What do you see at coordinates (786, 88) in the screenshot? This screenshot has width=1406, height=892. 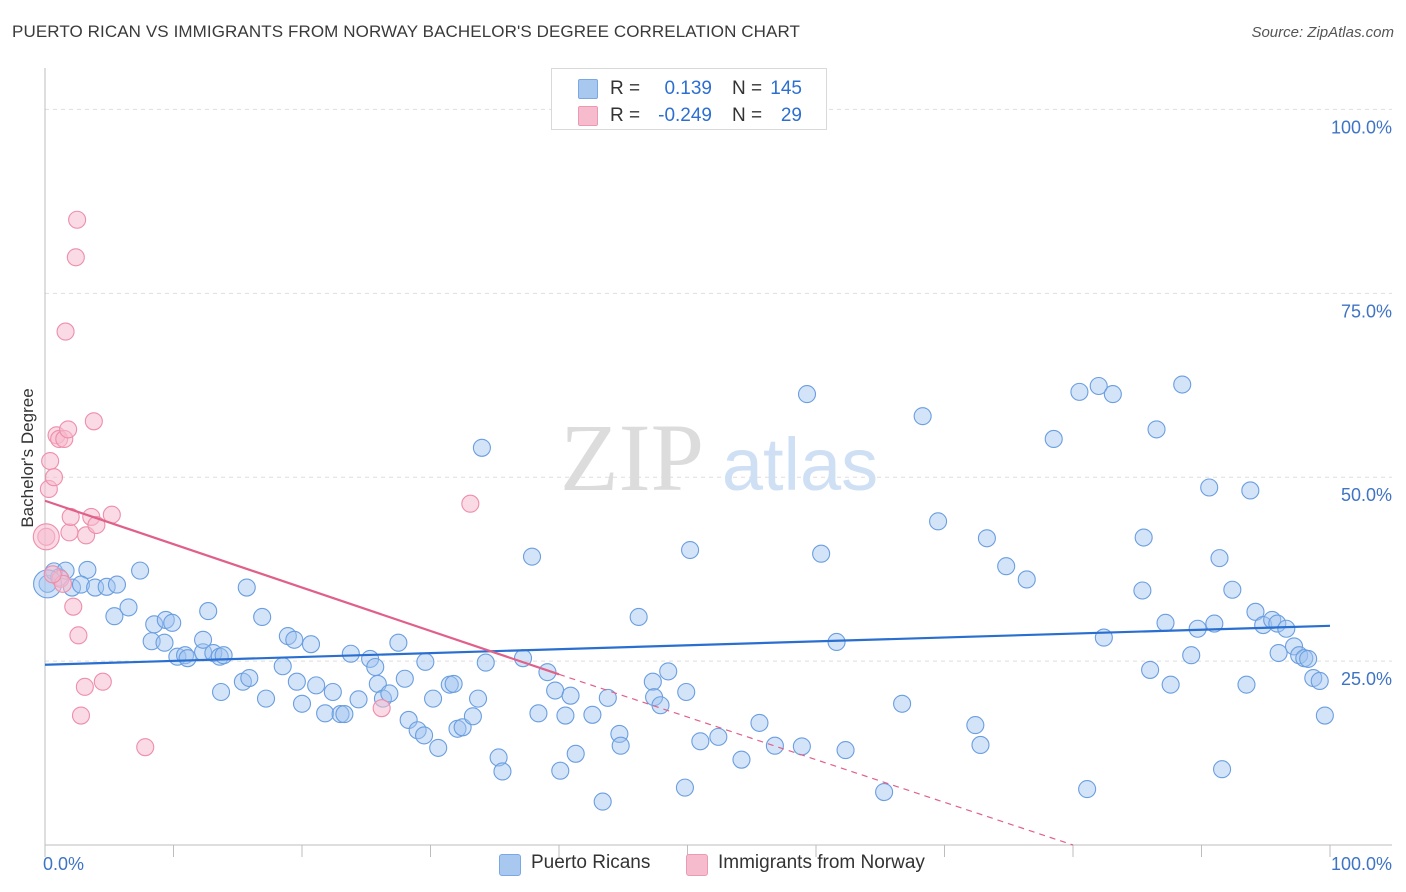 I see `n-value: 145` at bounding box center [786, 88].